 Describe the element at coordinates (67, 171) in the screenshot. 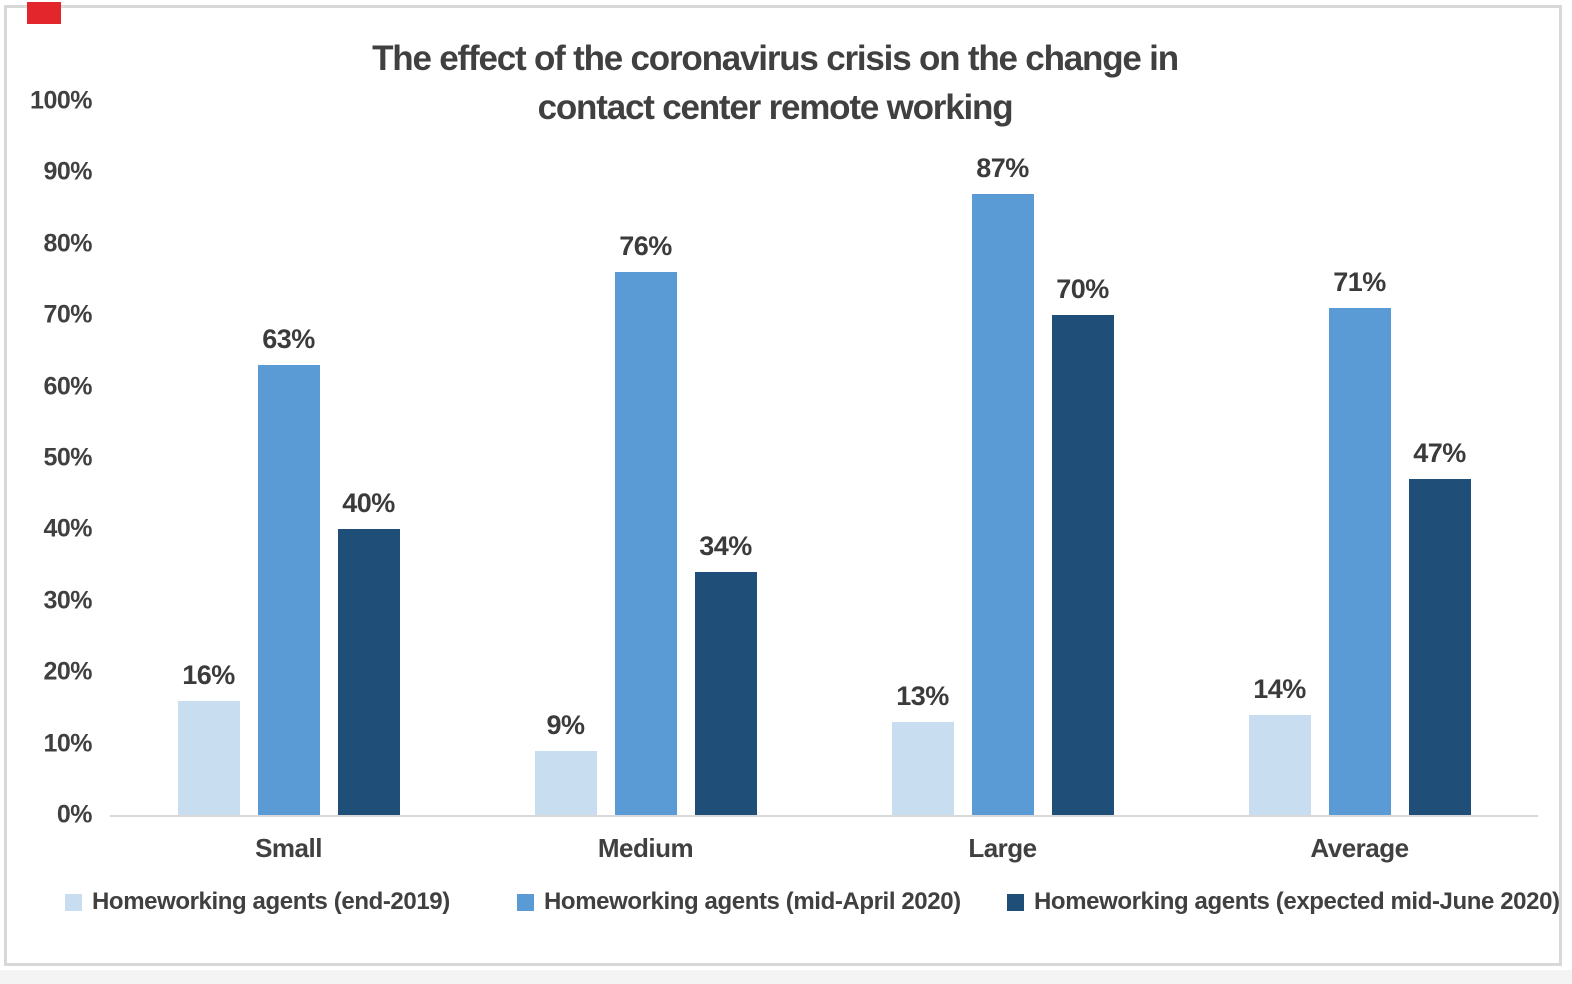

I see `y-tick-label-90pct: 90%` at that location.